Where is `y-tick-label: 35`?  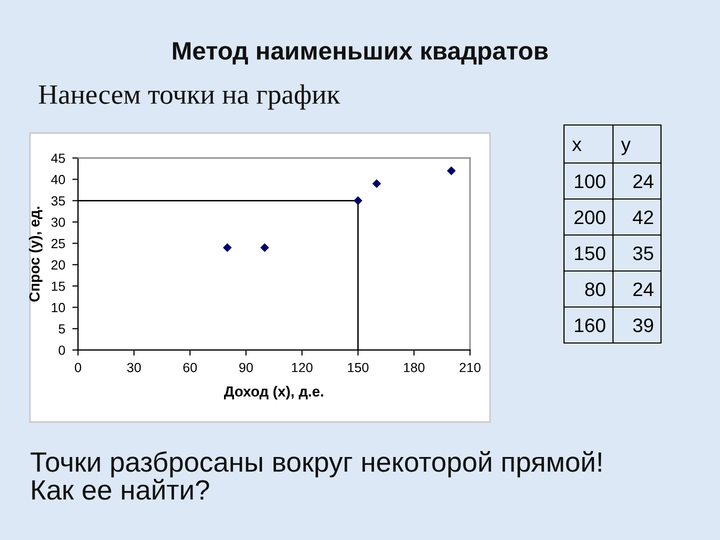 y-tick-label: 35 is located at coordinates (58, 201).